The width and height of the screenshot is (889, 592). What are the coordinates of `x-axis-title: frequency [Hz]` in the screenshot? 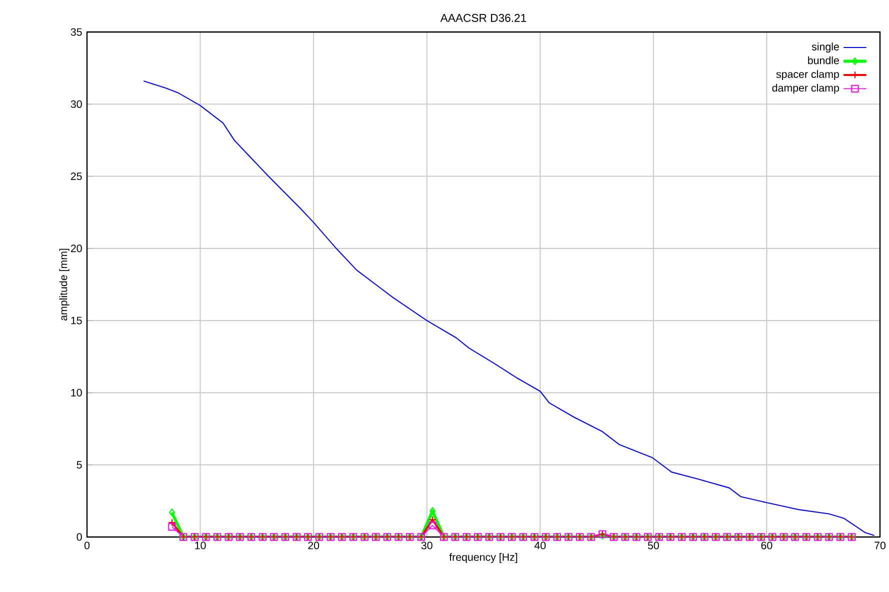 It's located at (483, 558).